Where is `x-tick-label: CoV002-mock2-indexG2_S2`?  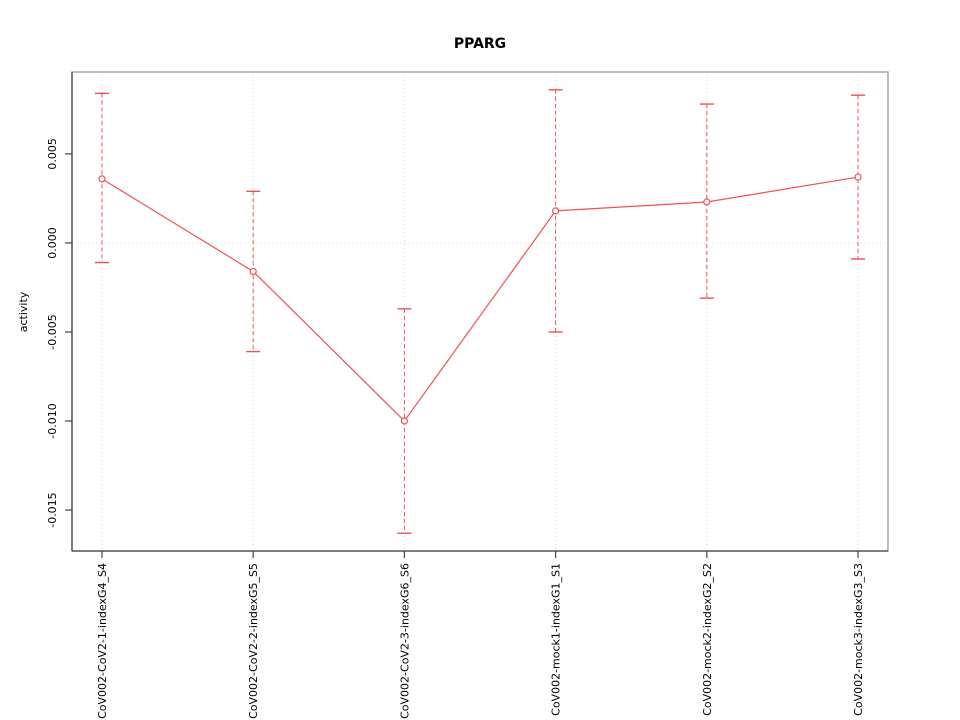
x-tick-label: CoV002-mock2-indexG2_S2 is located at coordinates (707, 639).